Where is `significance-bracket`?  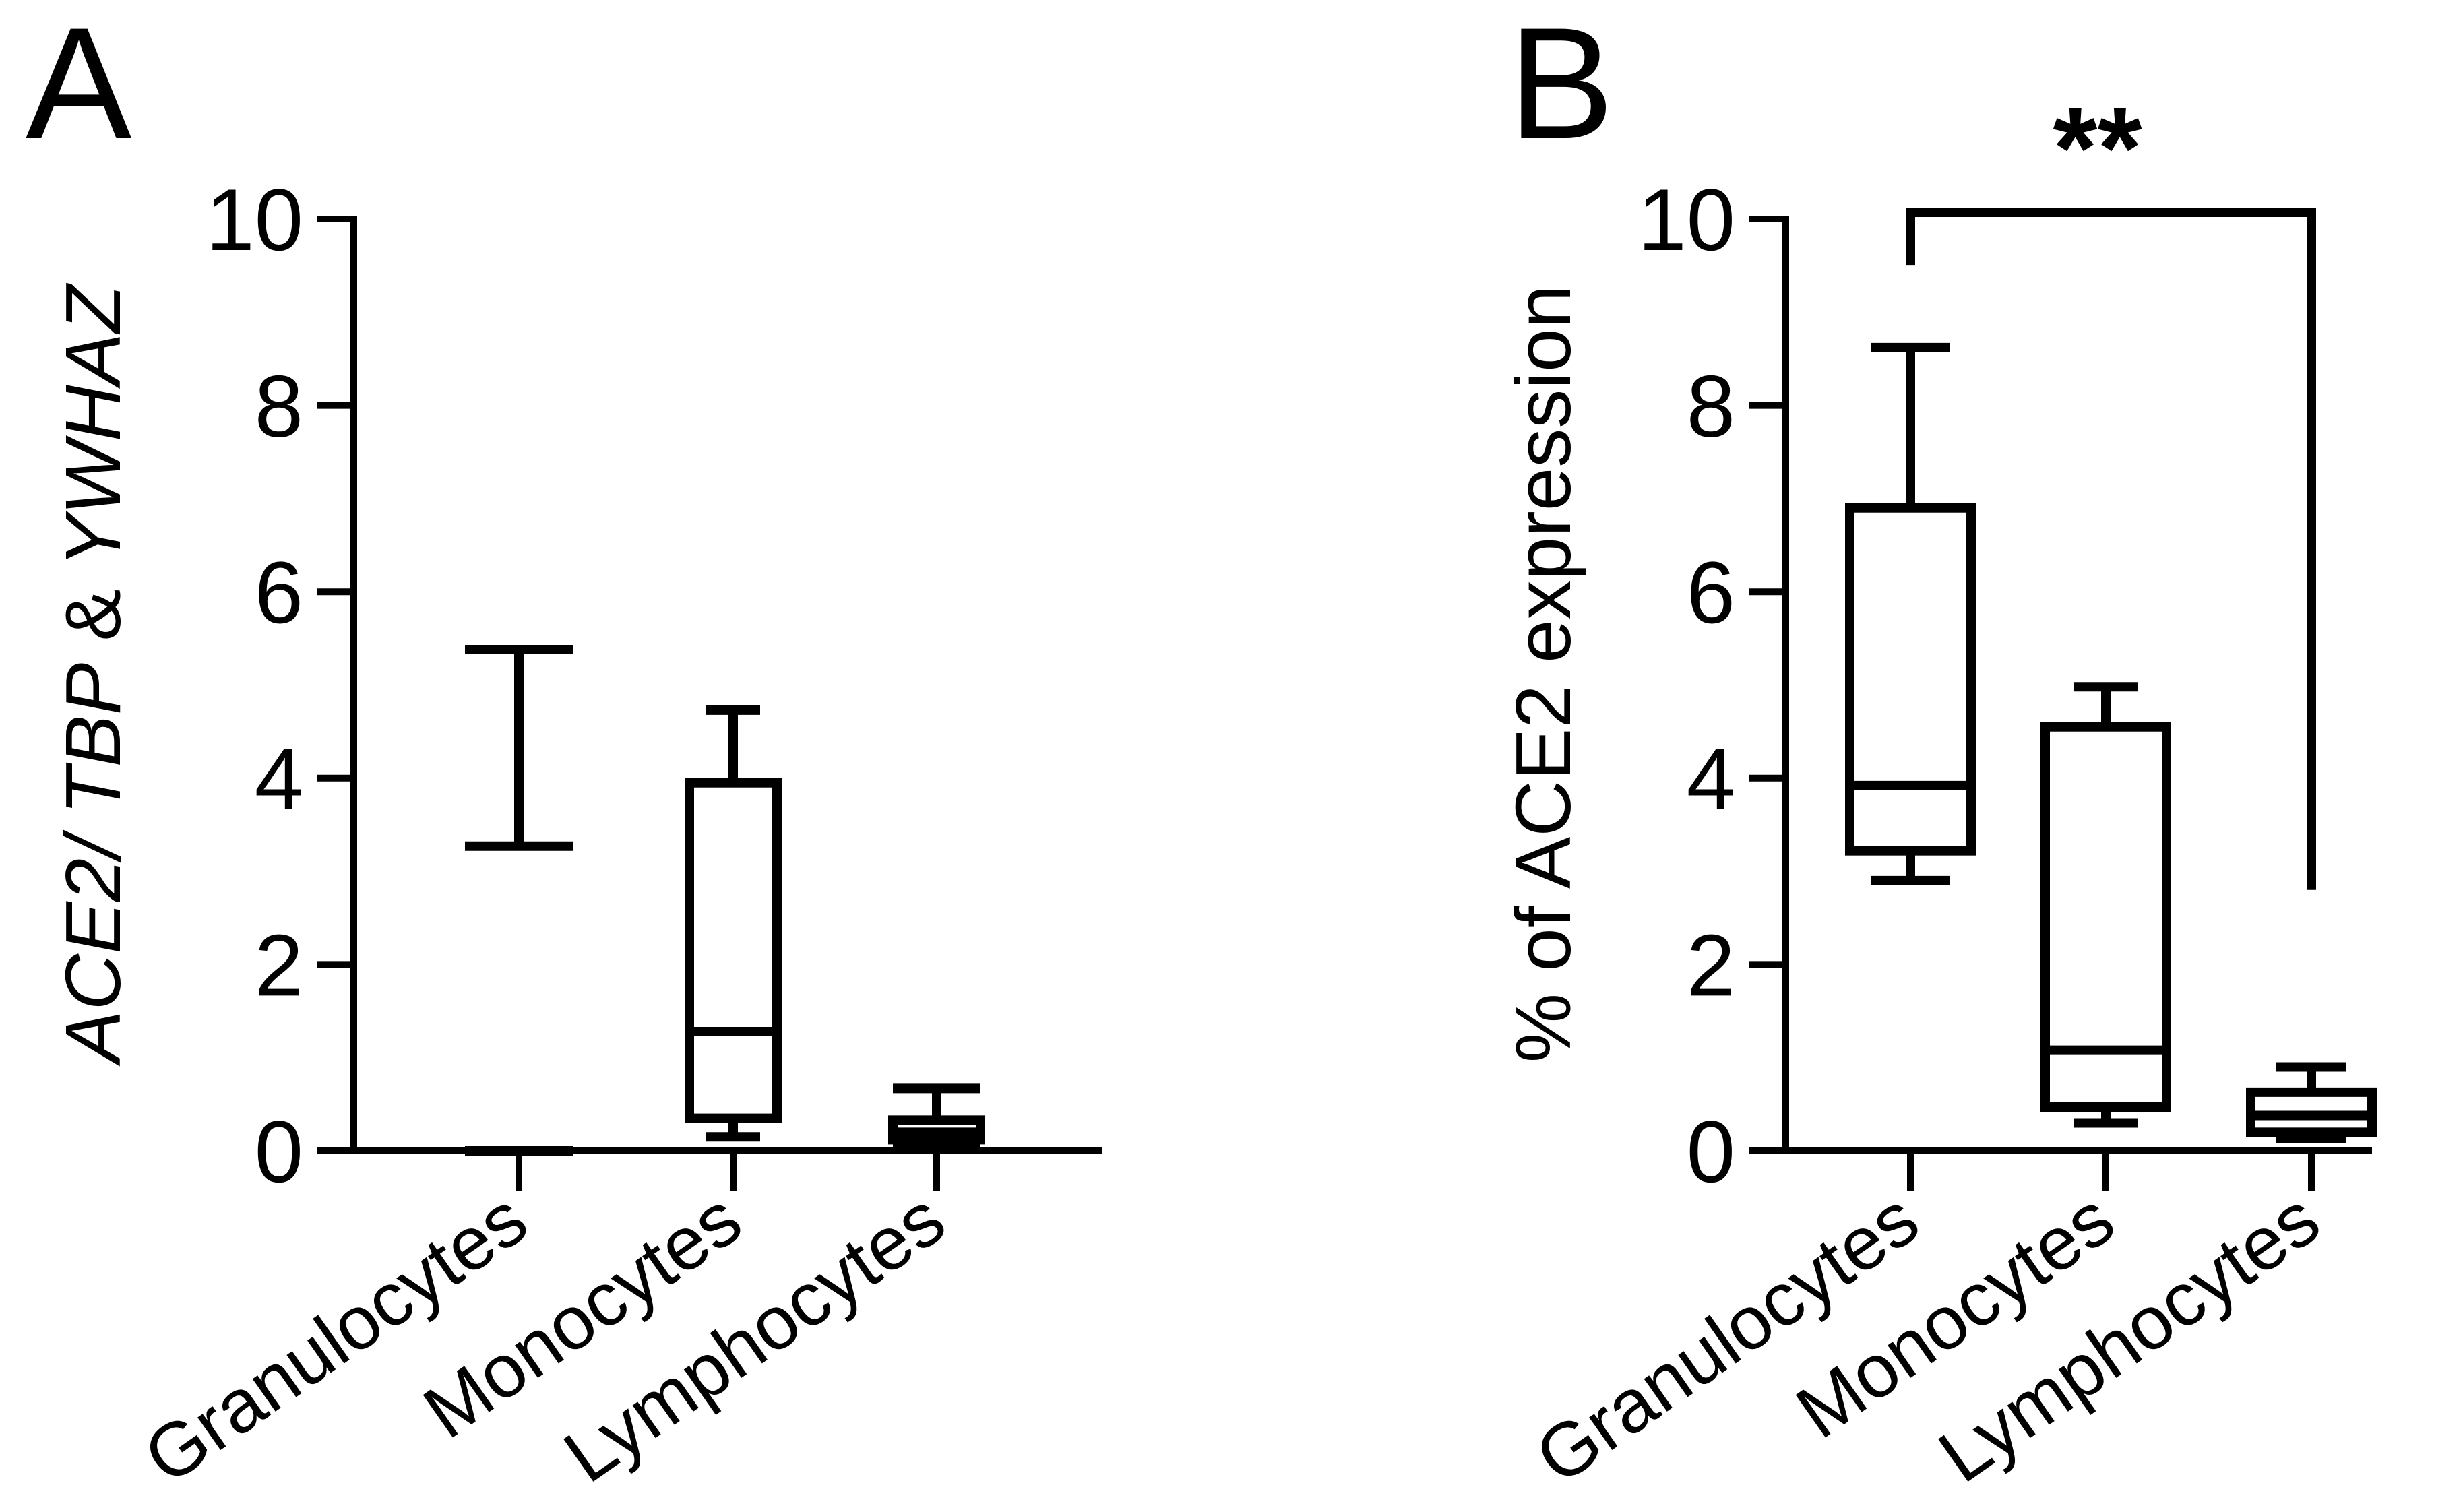 significance-bracket is located at coordinates (2111, 549).